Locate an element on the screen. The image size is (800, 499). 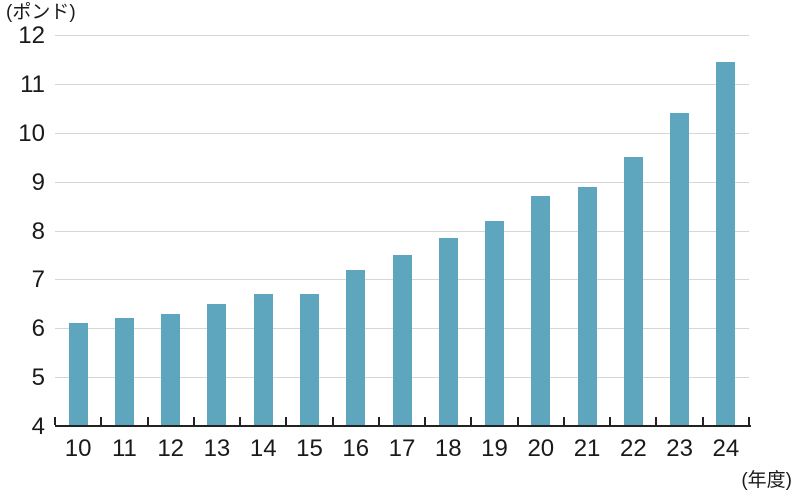
y-tick-label: 10 is located at coordinates (31, 133).